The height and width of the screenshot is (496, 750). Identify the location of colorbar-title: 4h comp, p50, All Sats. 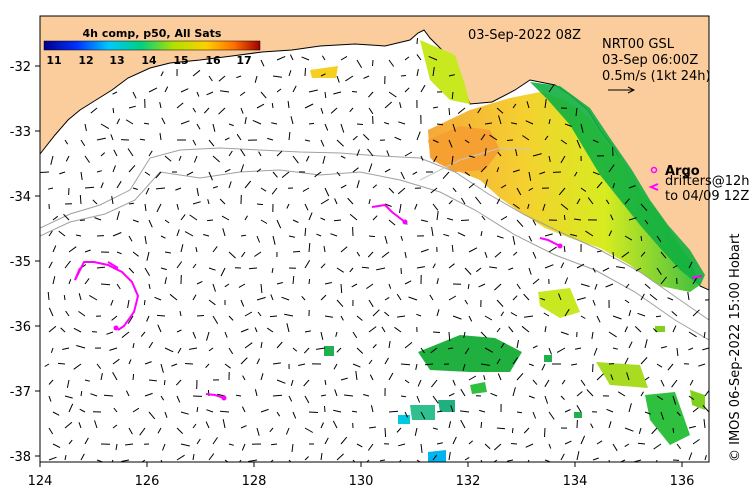
(152, 33).